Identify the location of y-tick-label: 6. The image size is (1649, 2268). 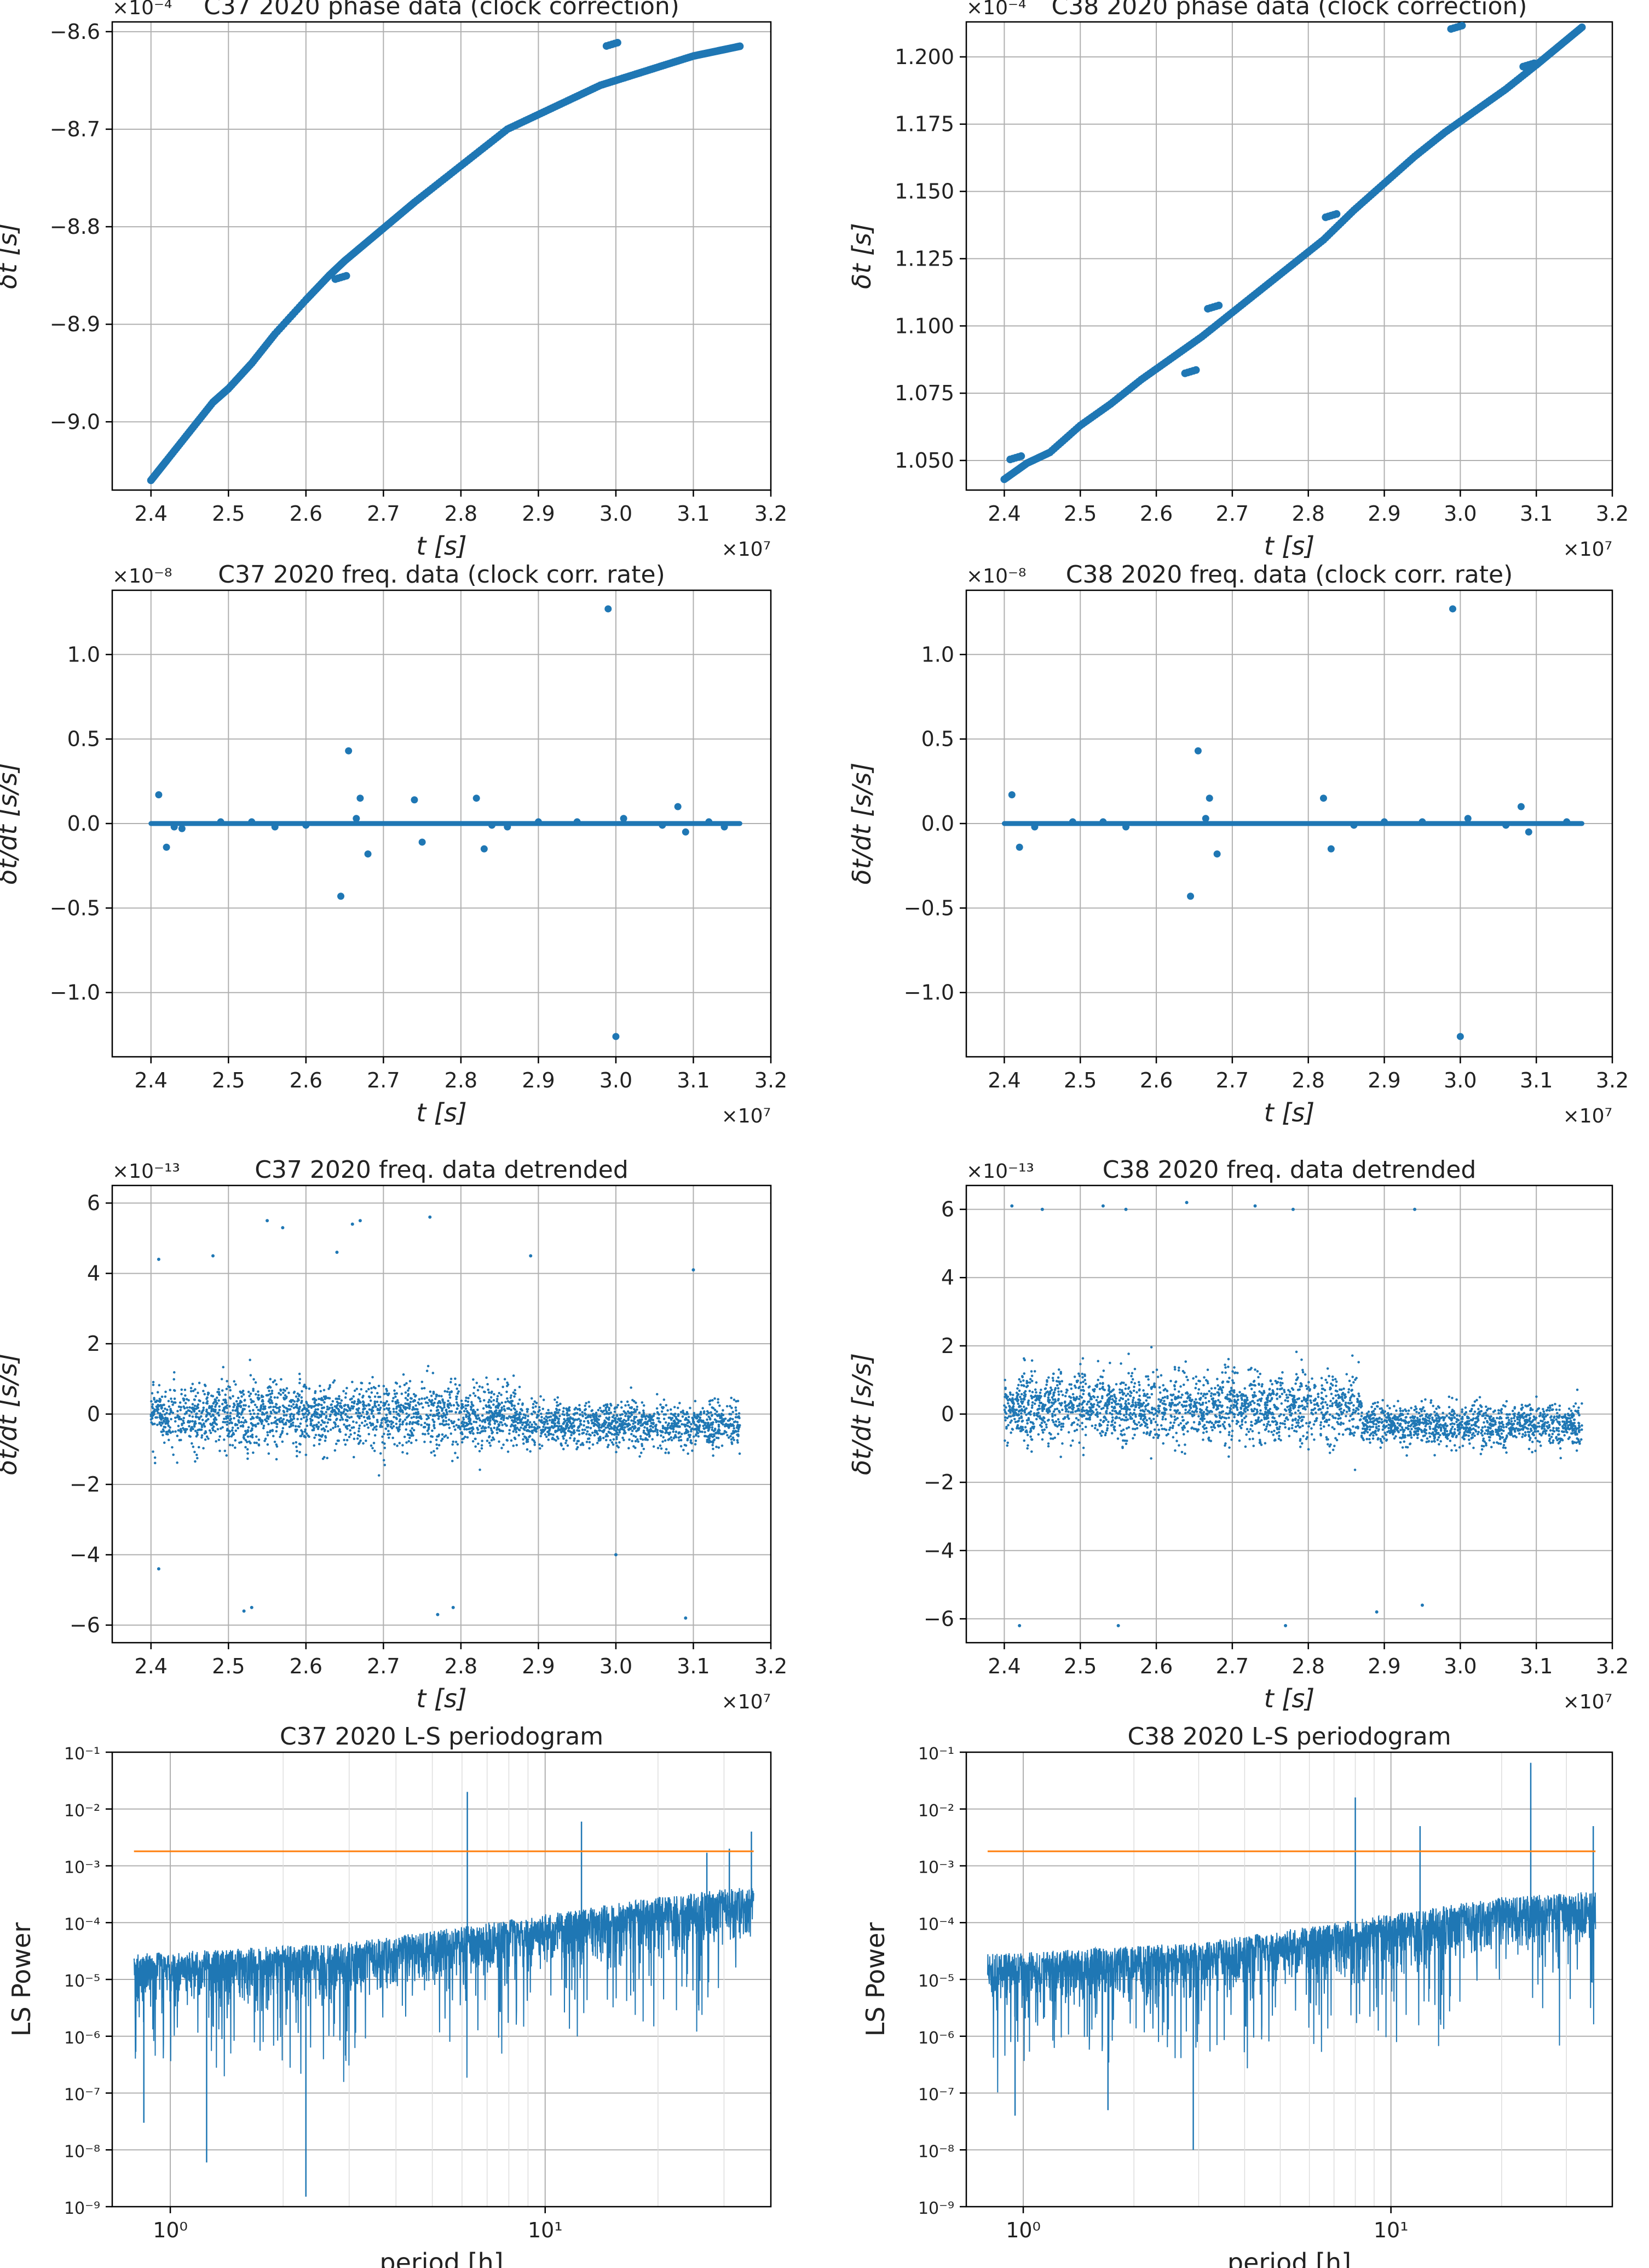
(947, 1210).